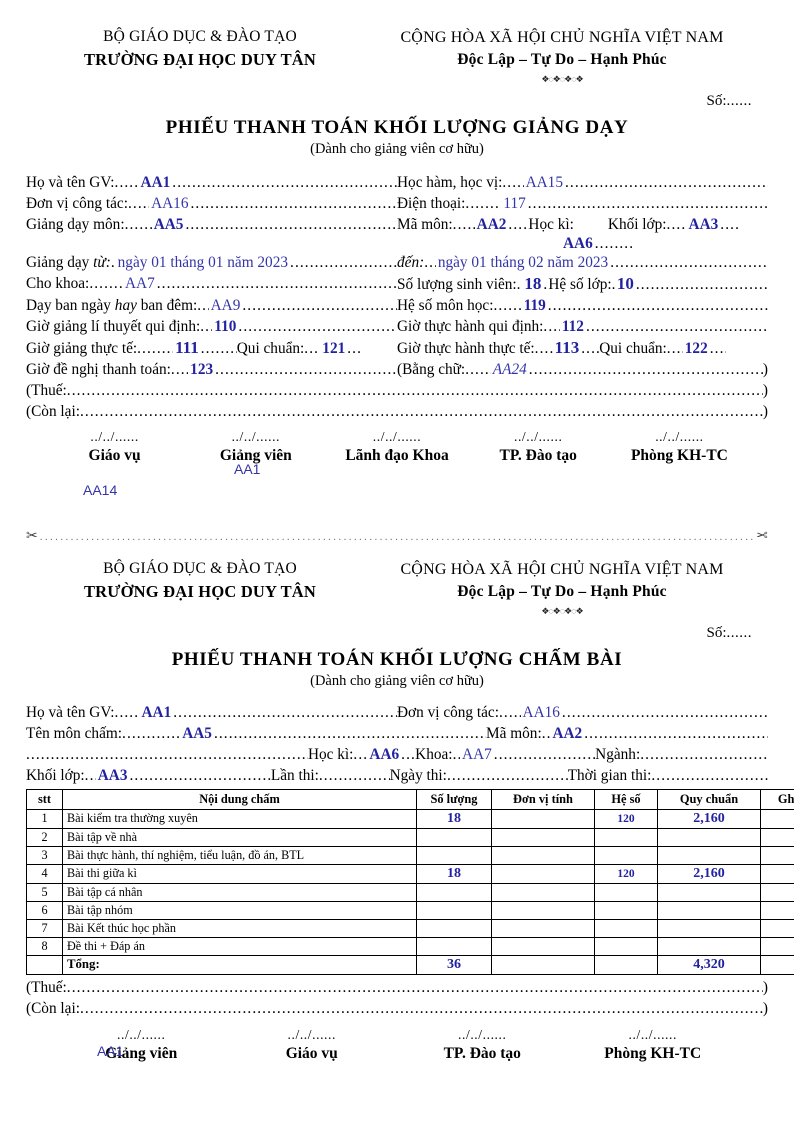 The image size is (794, 1123). What do you see at coordinates (582, 369) in the screenshot?
I see `field-bang-chu: (Bằng chữ: AA24 )` at bounding box center [582, 369].